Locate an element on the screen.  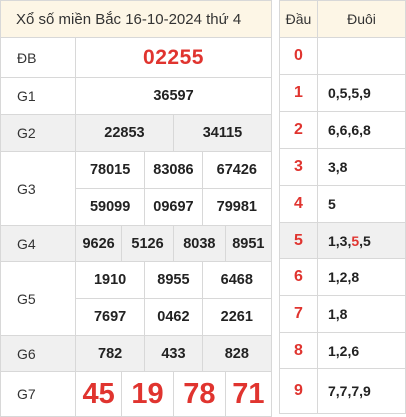
prize-g4-value: 9626 is located at coordinates (98, 243).